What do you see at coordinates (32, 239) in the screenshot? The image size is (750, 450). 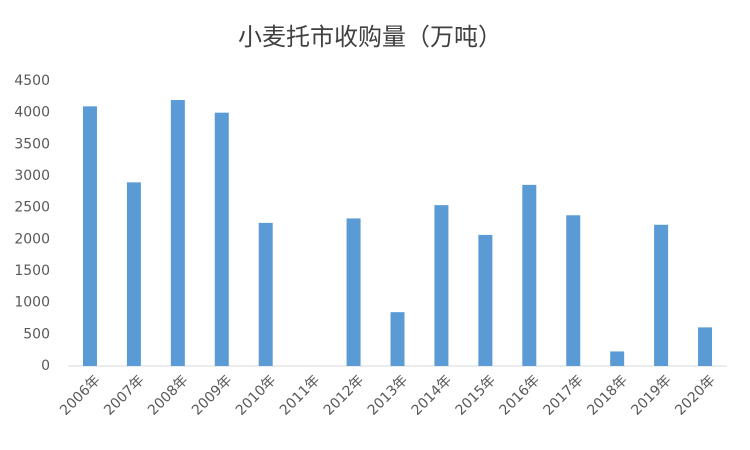 I see `y-tick-label: 2000` at bounding box center [32, 239].